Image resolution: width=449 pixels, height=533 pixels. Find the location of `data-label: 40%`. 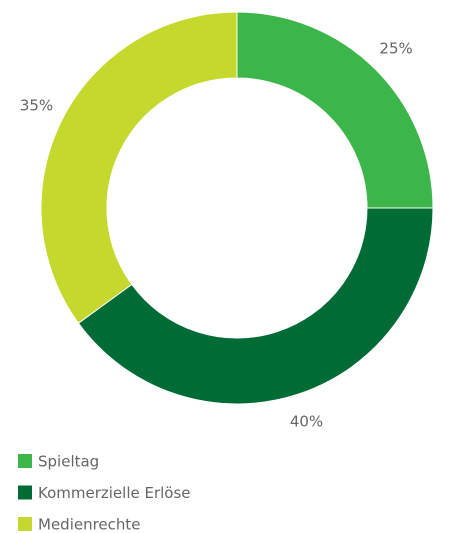

data-label: 40% is located at coordinates (306, 421).